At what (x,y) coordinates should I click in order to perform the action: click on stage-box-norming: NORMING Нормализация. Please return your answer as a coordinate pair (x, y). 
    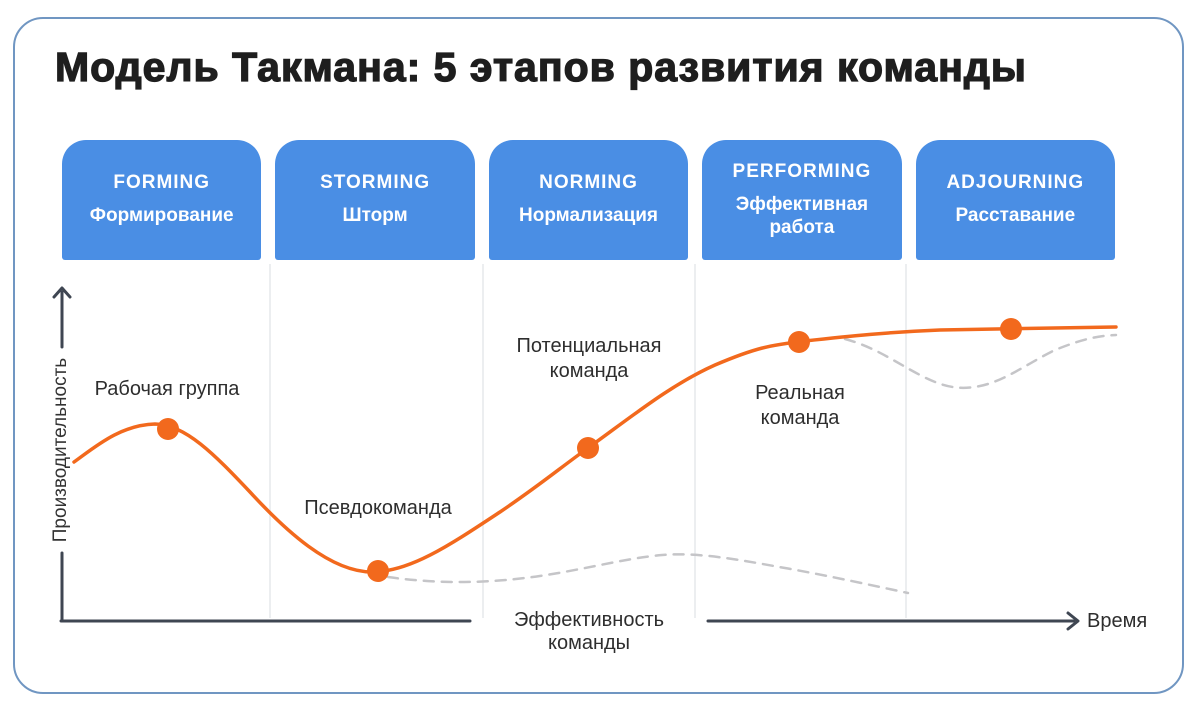
    Looking at the image, I should click on (588, 200).